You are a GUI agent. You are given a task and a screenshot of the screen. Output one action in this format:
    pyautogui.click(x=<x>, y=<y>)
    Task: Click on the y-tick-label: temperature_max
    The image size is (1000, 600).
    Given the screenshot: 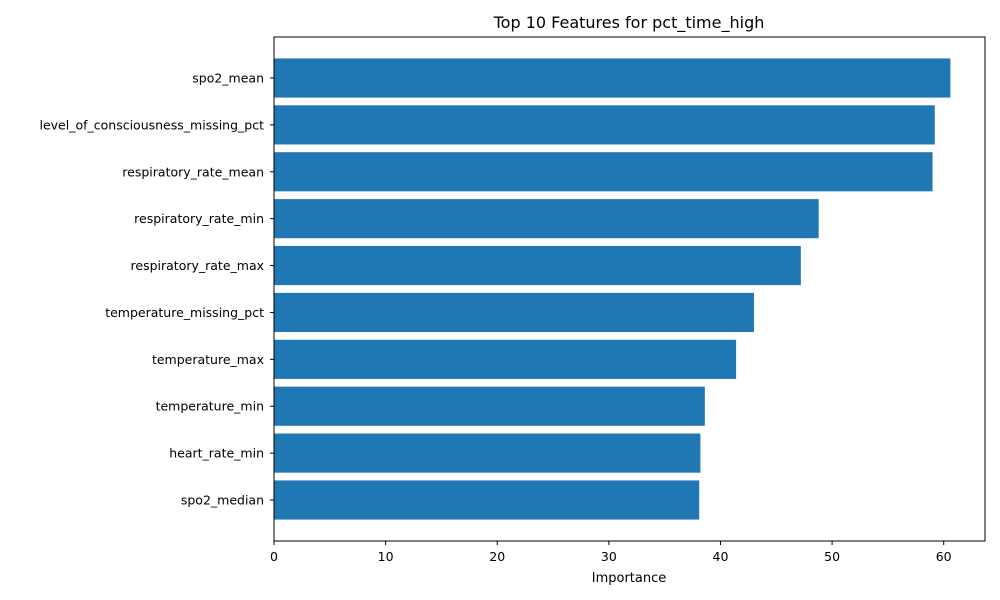 What is the action you would take?
    pyautogui.click(x=208, y=359)
    